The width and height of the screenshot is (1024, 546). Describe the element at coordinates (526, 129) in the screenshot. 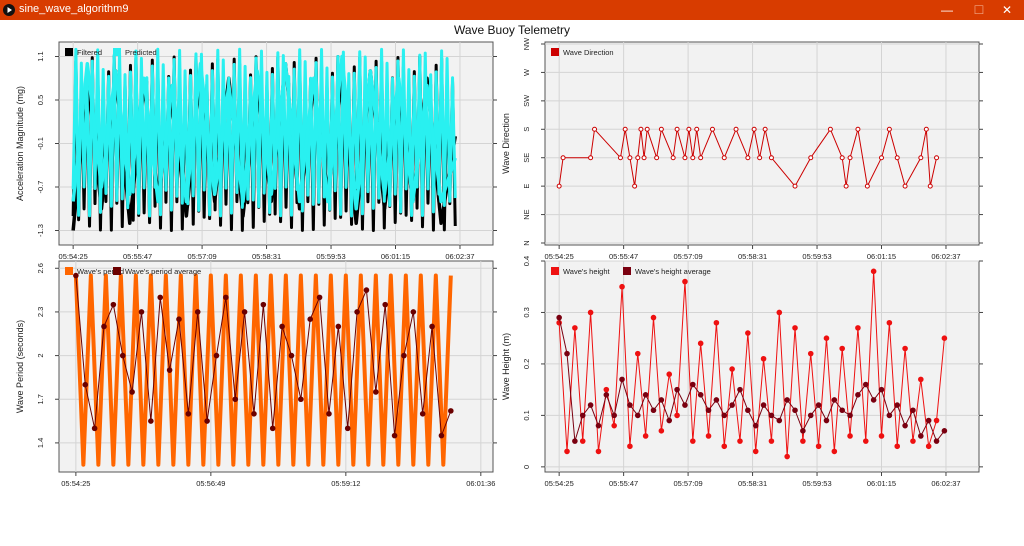

I see `y-tick-label: S` at that location.